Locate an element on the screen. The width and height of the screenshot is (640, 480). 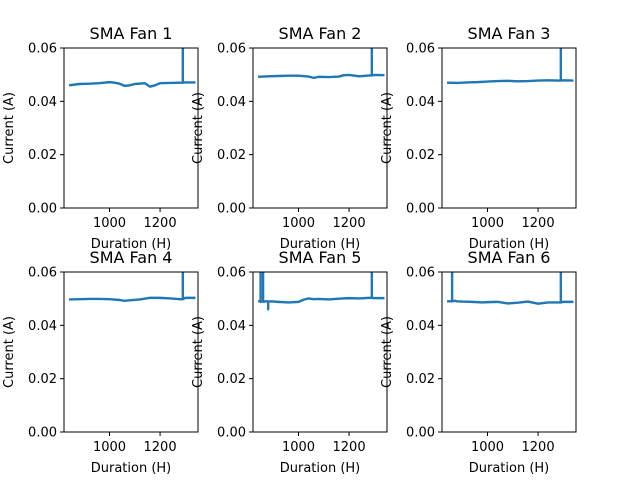
subplot-title: SMA Fan 5 is located at coordinates (320, 257).